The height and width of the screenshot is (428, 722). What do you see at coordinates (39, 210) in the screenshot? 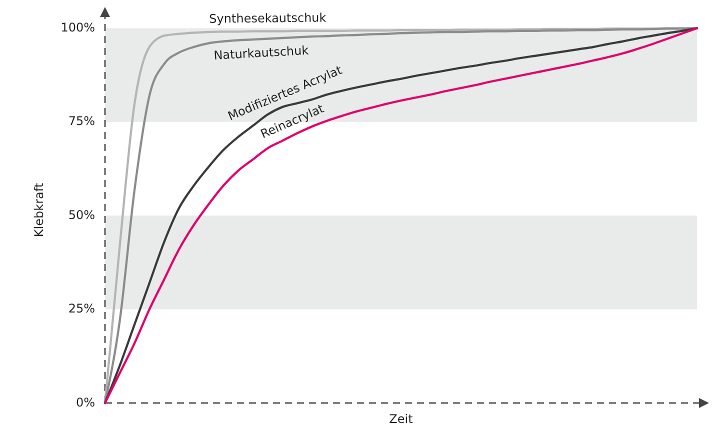
I see `y-axis-title: Klebkraft` at bounding box center [39, 210].